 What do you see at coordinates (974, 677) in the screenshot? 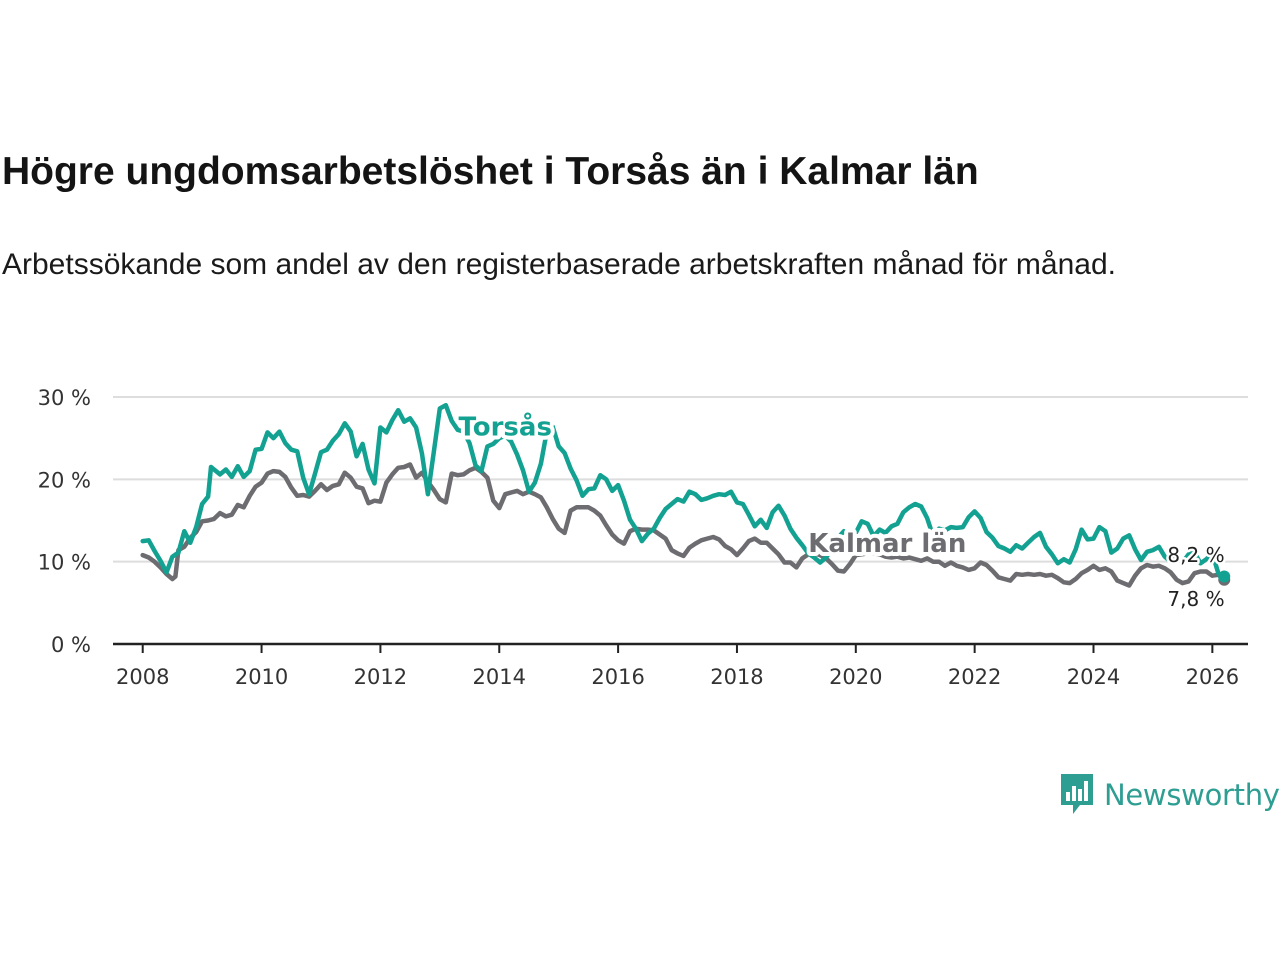
I see `x-tick-label: 2022` at bounding box center [974, 677].